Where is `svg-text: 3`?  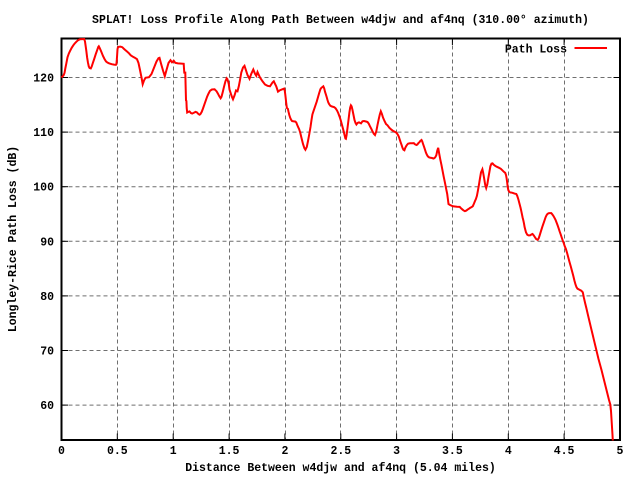 svg-text: 3 is located at coordinates (396, 451).